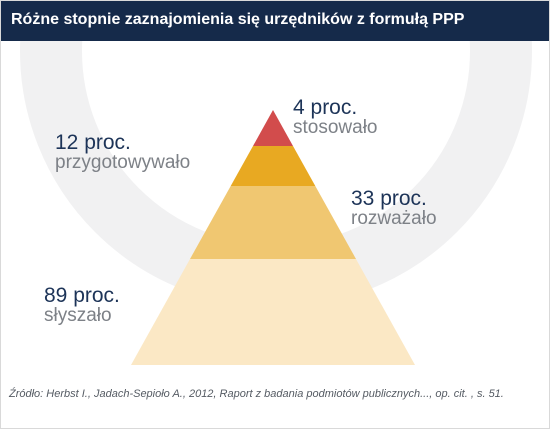 The width and height of the screenshot is (550, 429). I want to click on text-slyszalo: słyszało, so click(78, 315).